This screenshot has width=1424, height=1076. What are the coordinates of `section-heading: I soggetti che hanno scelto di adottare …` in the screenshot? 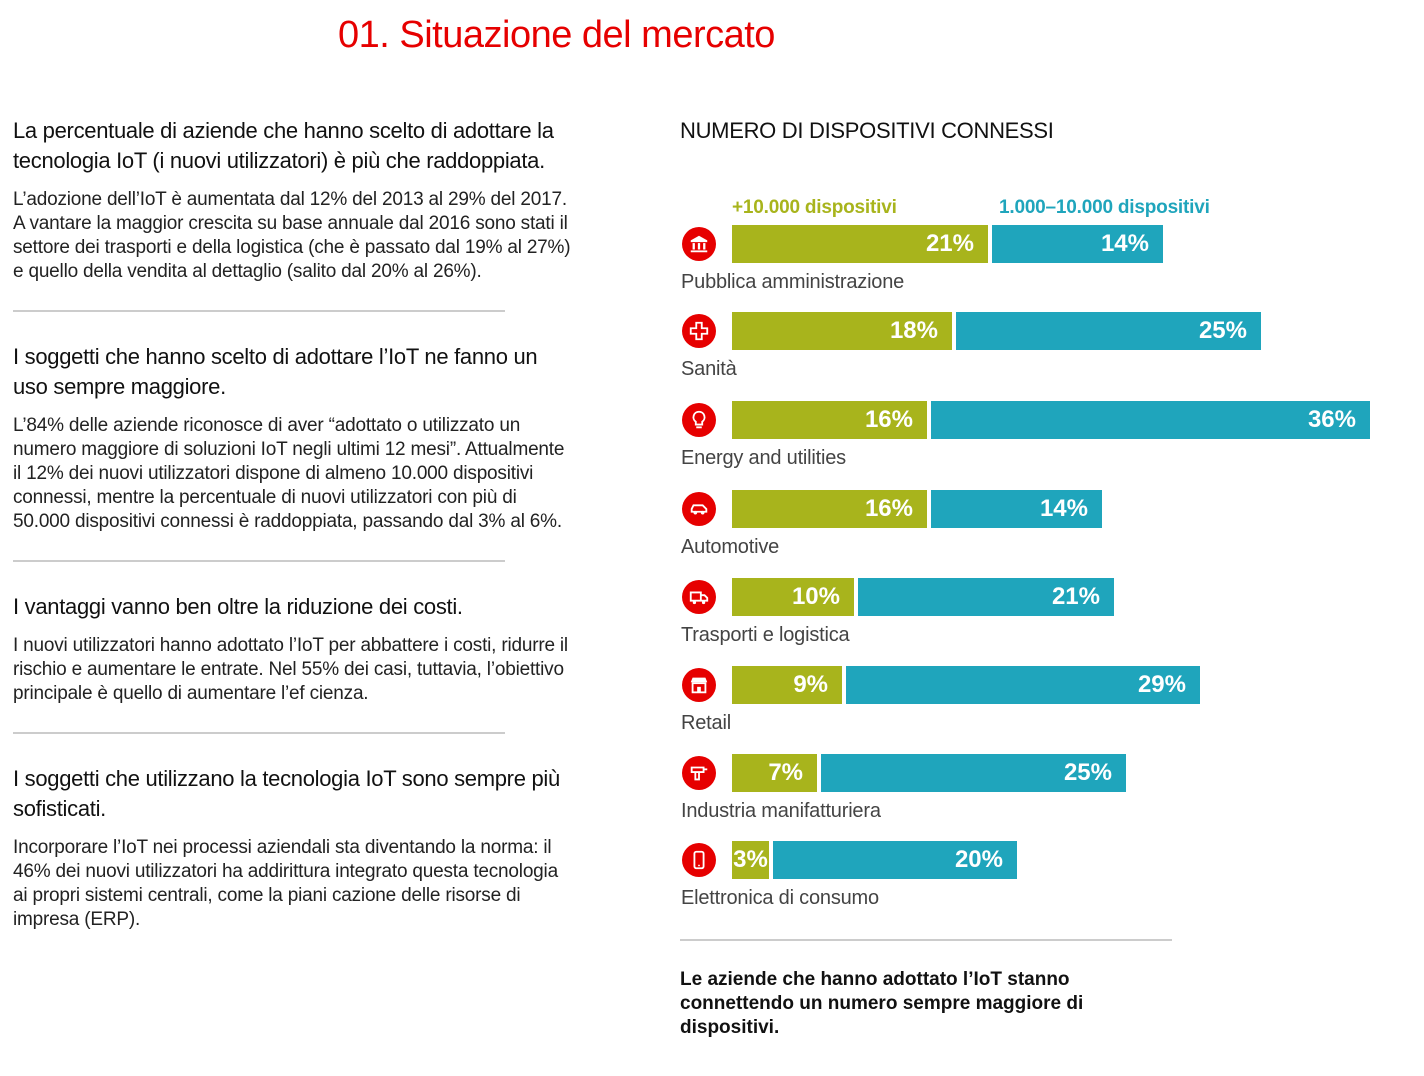 It's located at (275, 371).